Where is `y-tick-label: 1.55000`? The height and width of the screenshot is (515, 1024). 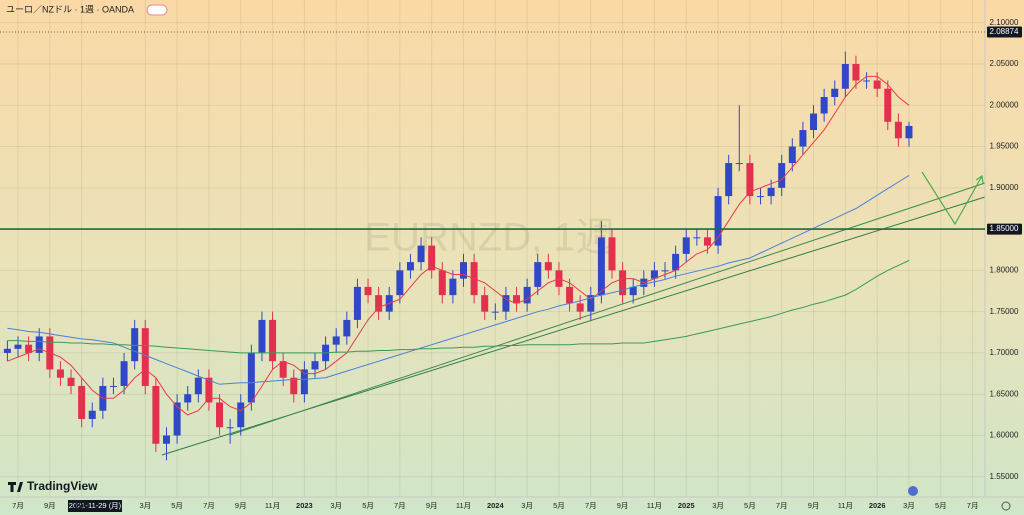 y-tick-label: 1.55000 is located at coordinates (1004, 476).